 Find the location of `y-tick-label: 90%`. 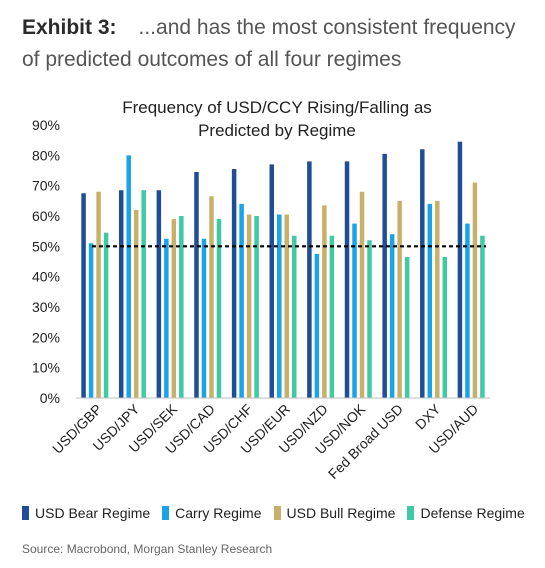

y-tick-label: 90% is located at coordinates (46, 125).